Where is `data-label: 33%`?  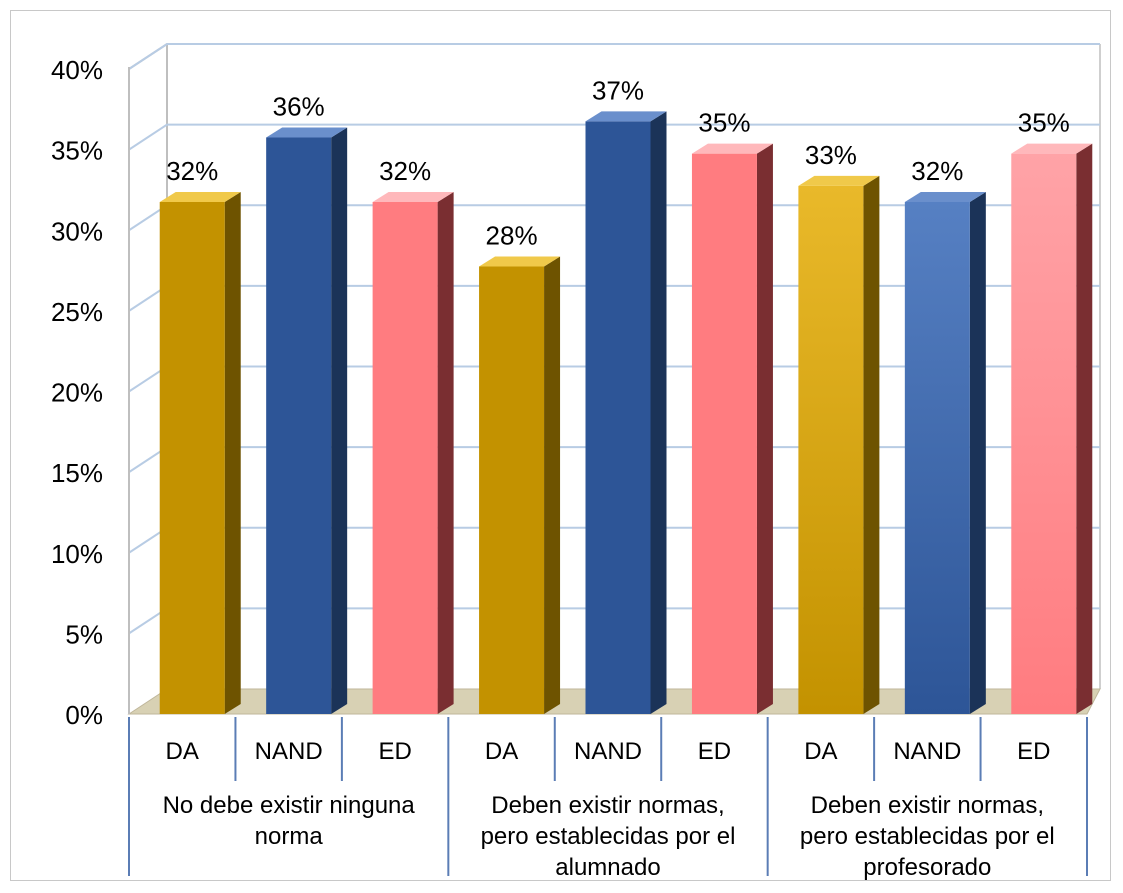 data-label: 33% is located at coordinates (831, 155).